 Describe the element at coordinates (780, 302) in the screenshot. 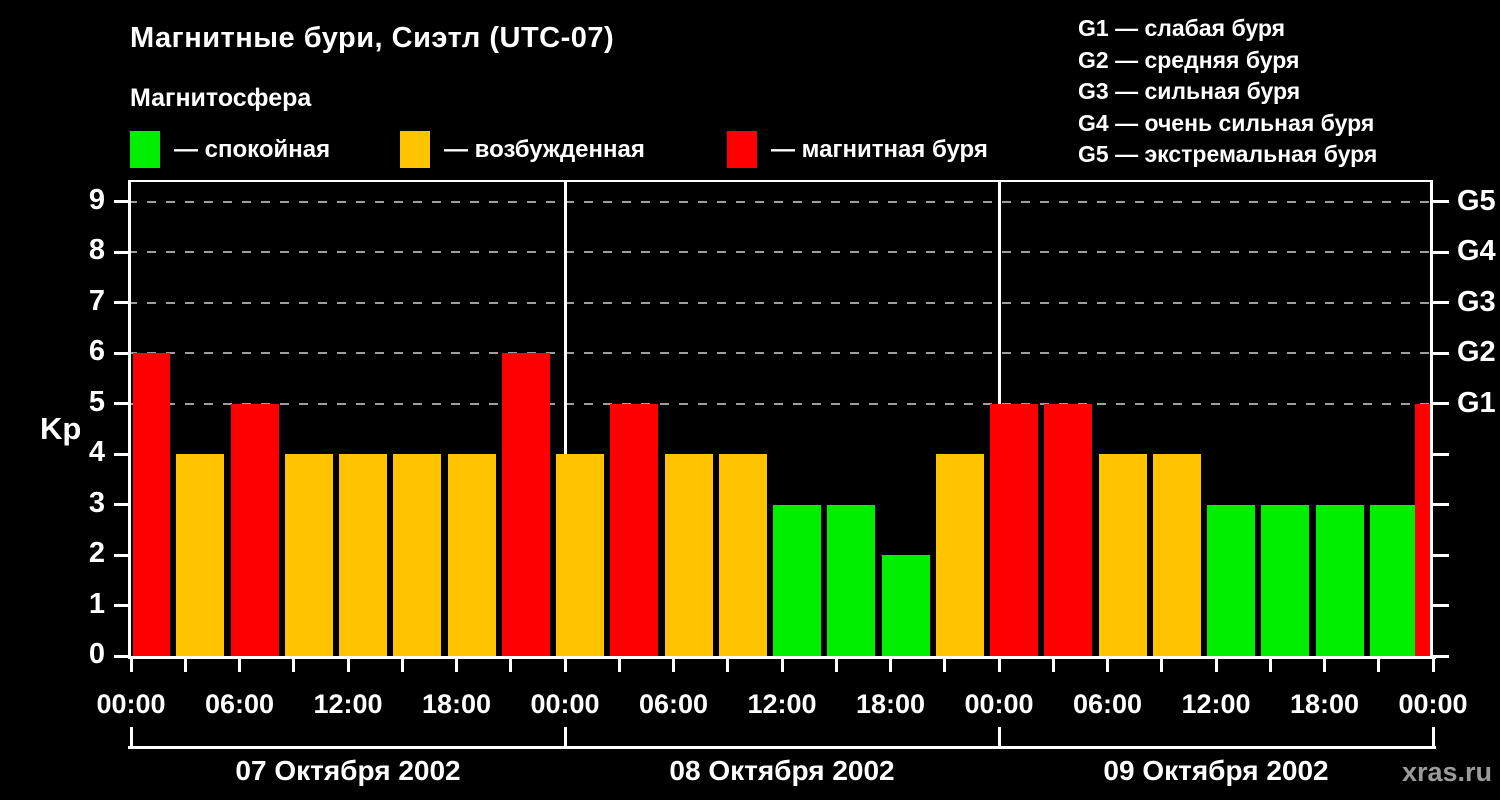

I see `gridline-kp7` at that location.